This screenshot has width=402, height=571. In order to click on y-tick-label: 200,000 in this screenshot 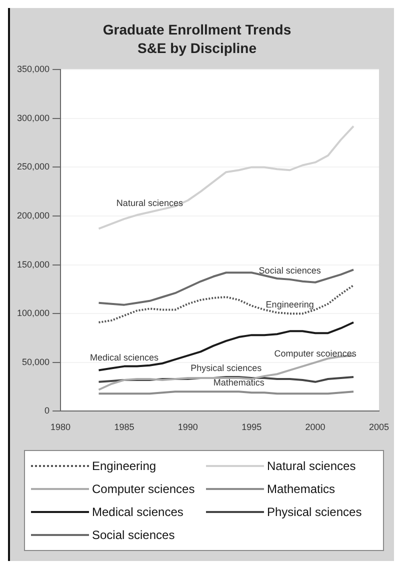, I will do `click(33, 215)`.